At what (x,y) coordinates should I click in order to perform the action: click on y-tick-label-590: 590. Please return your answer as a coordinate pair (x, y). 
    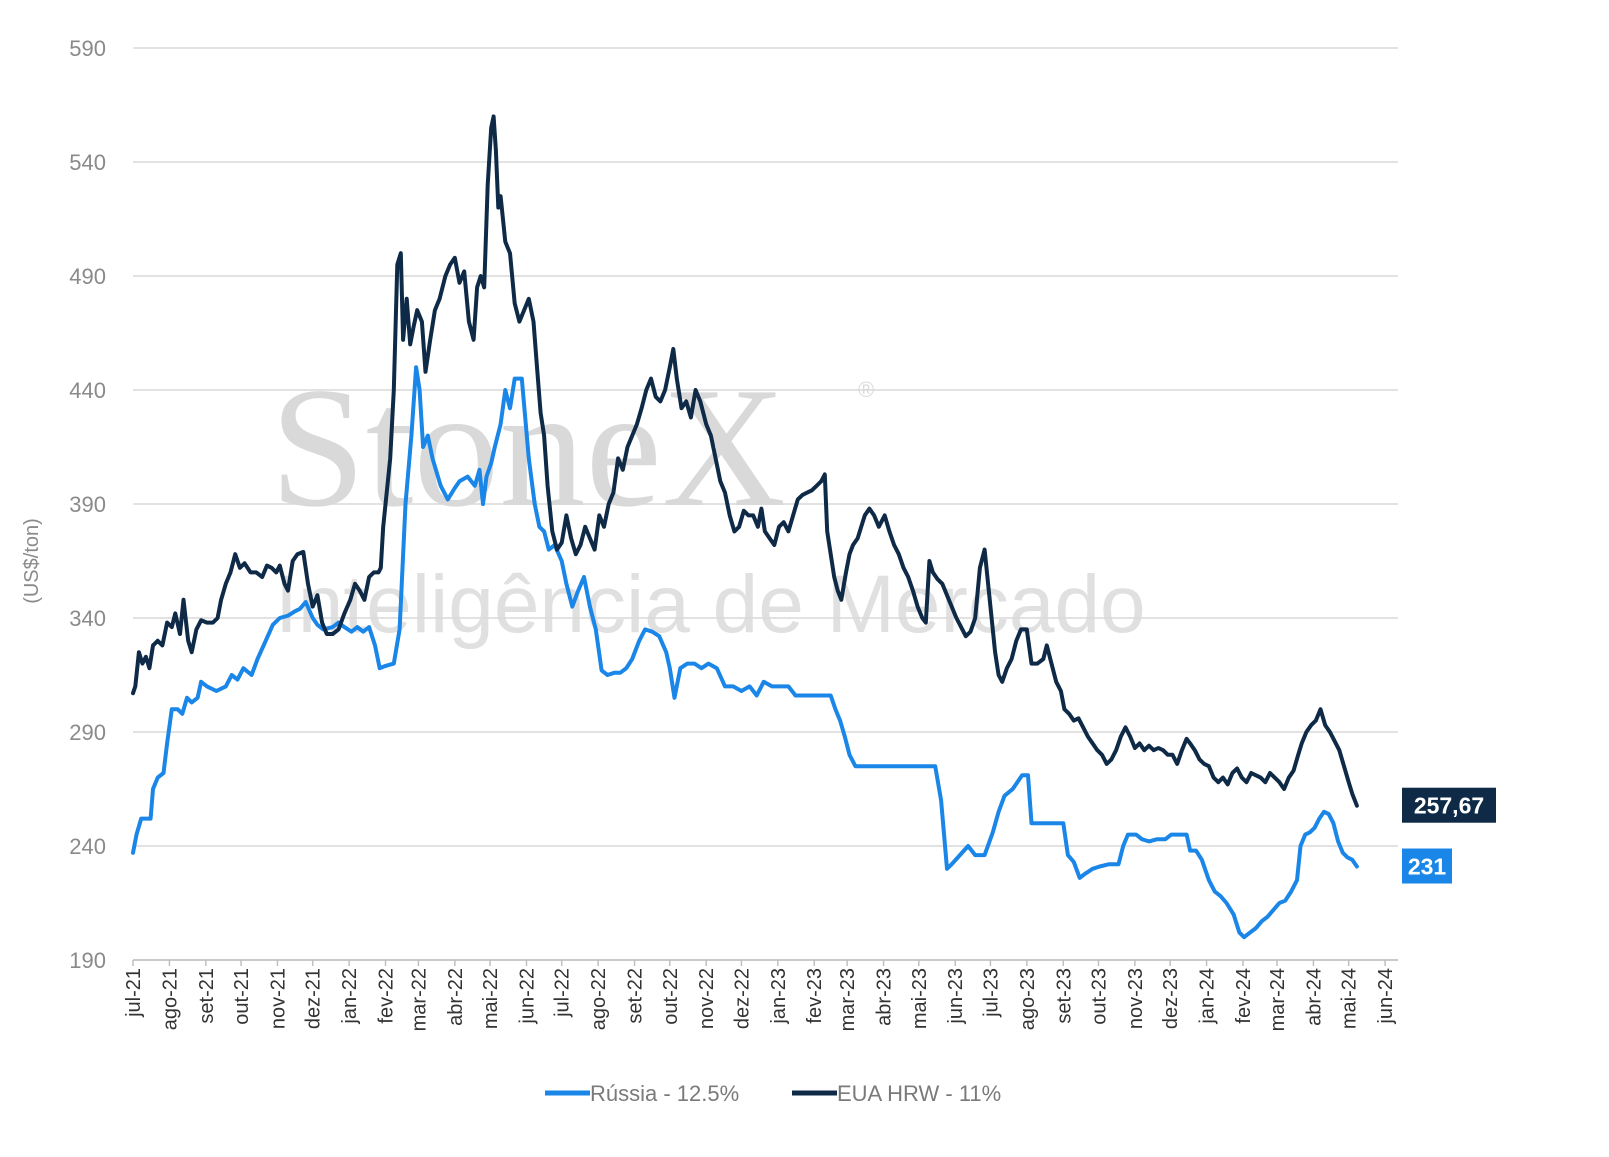
    Looking at the image, I should click on (87, 48).